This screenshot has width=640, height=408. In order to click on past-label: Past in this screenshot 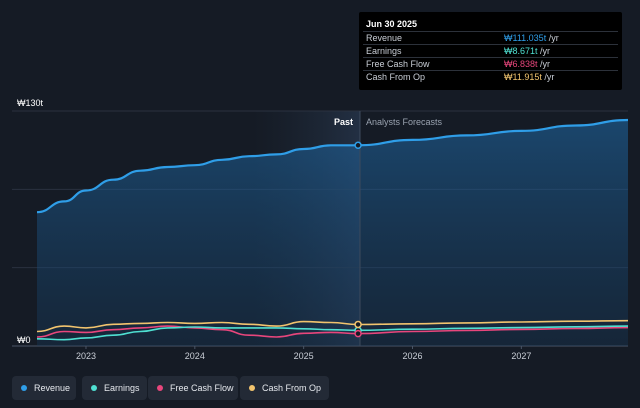, I will do `click(343, 122)`.